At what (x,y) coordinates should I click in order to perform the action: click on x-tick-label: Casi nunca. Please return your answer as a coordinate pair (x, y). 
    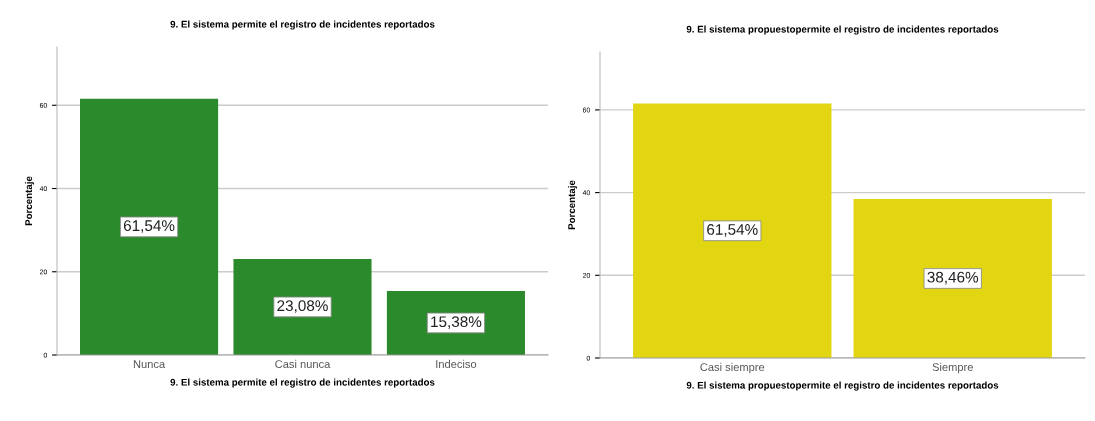
    Looking at the image, I should click on (303, 364).